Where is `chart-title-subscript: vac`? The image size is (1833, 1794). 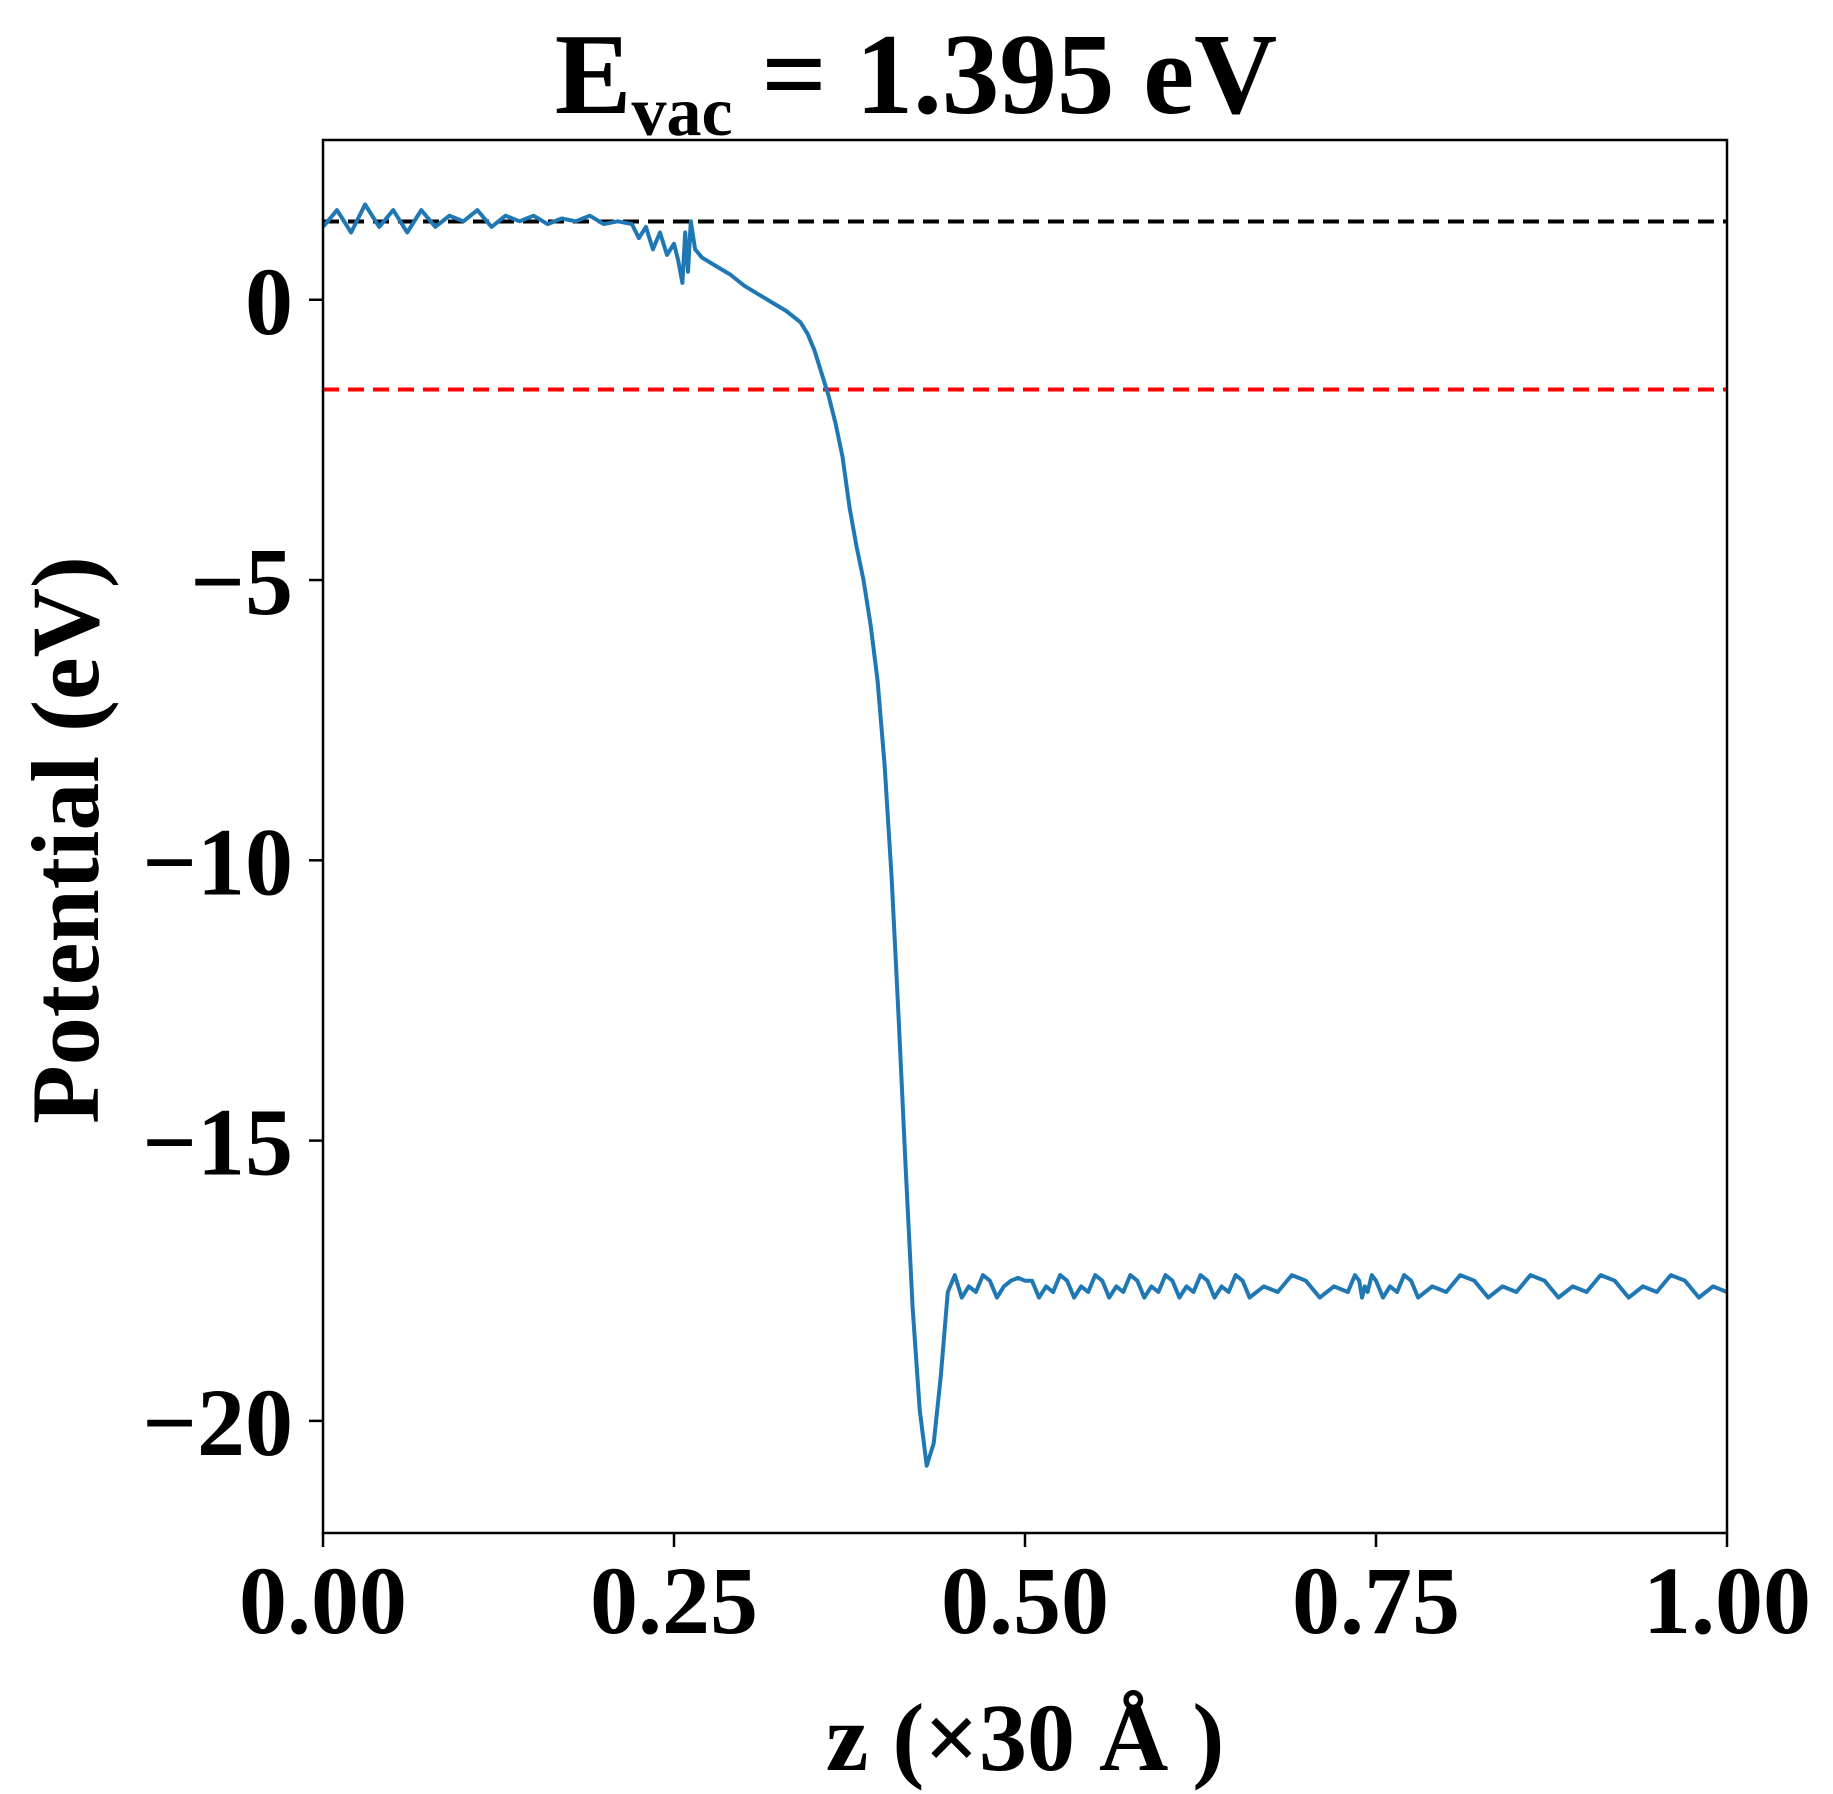
chart-title-subscript: vac is located at coordinates (682, 112).